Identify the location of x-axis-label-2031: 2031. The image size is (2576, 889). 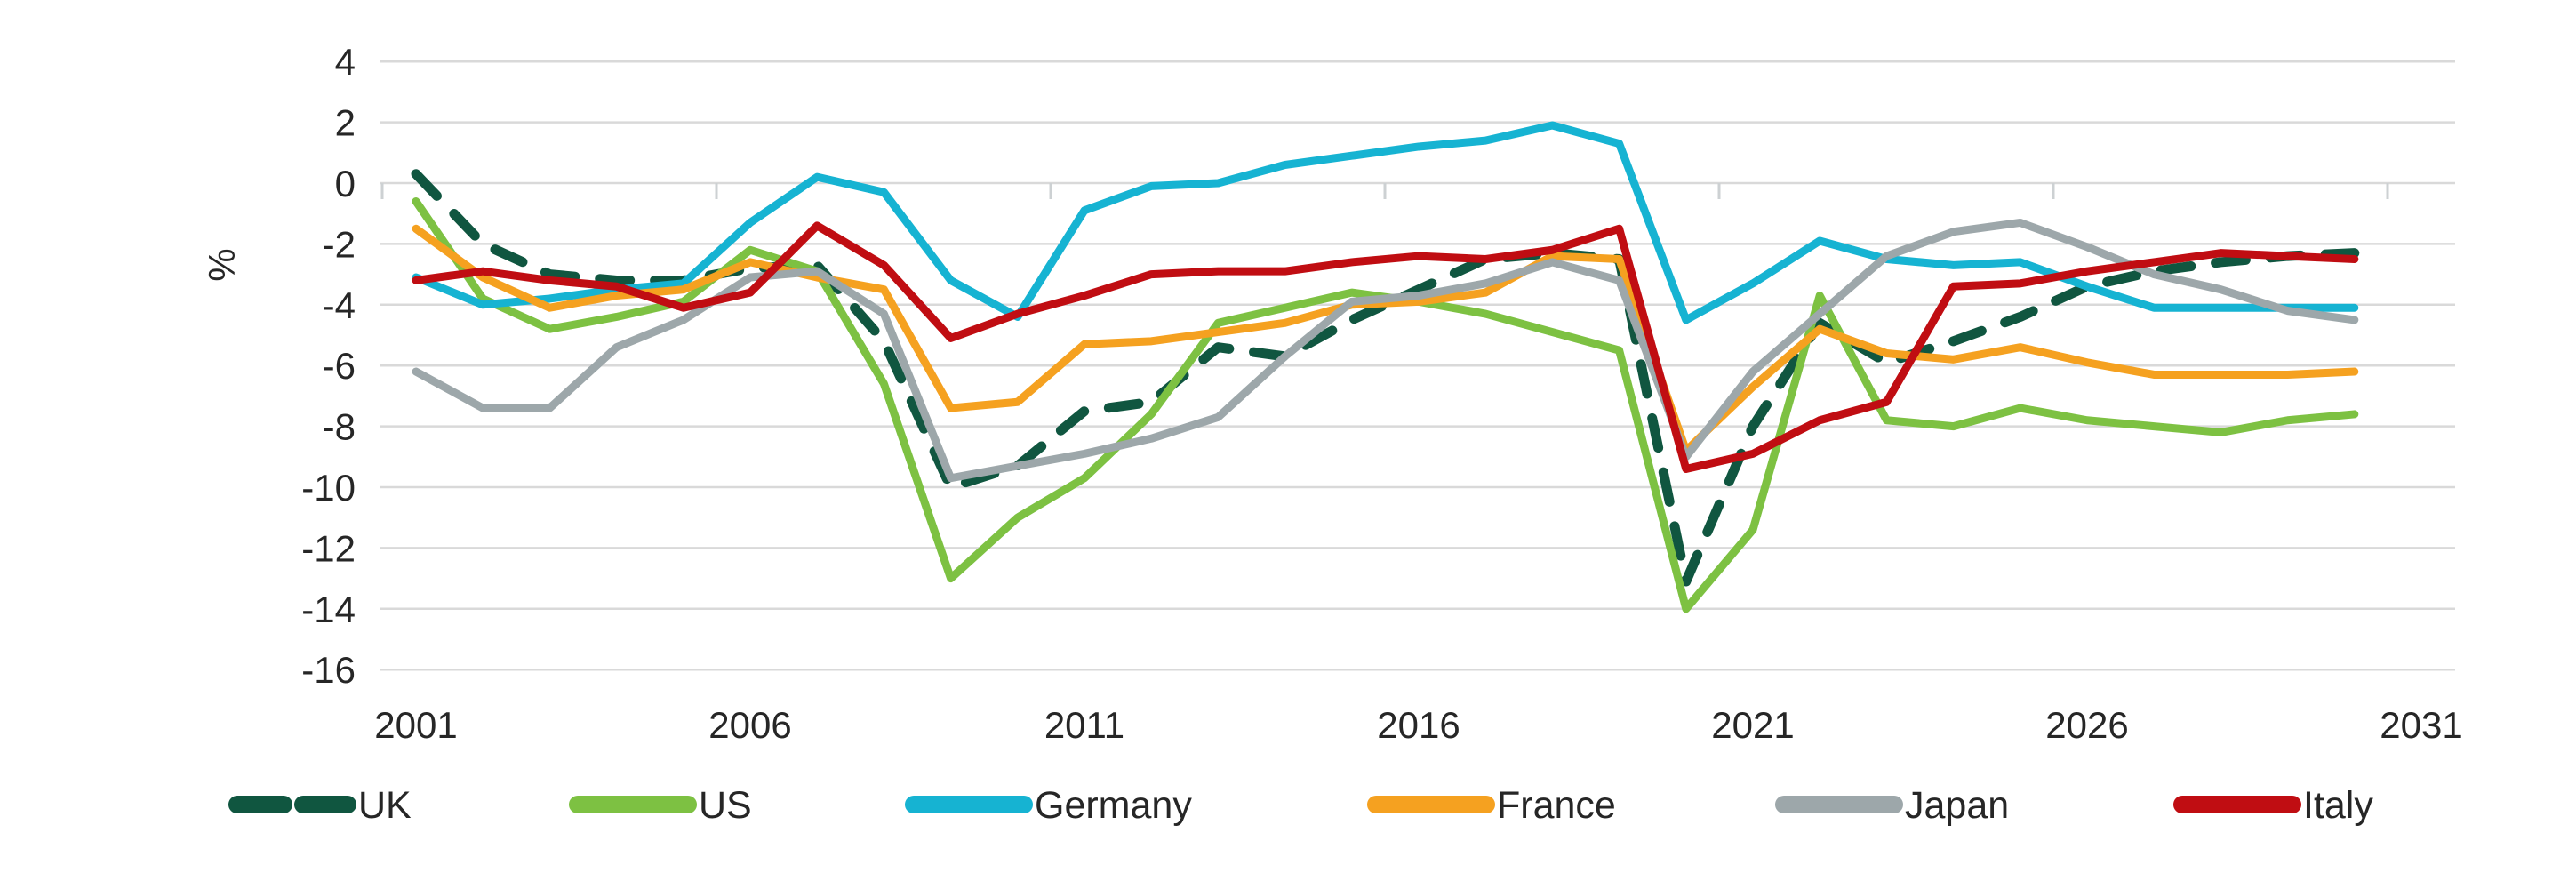
(2421, 725).